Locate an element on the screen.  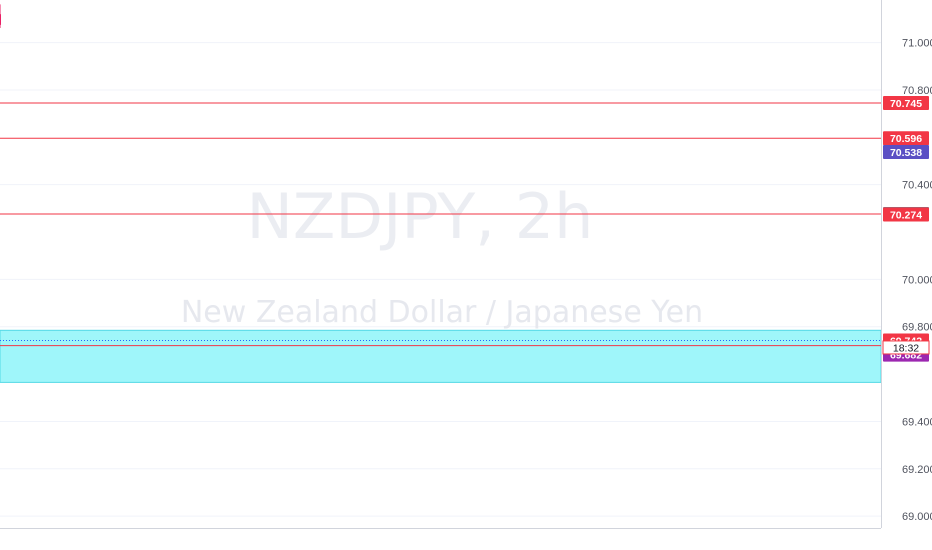
price-badge-label: 70.596 is located at coordinates (906, 139).